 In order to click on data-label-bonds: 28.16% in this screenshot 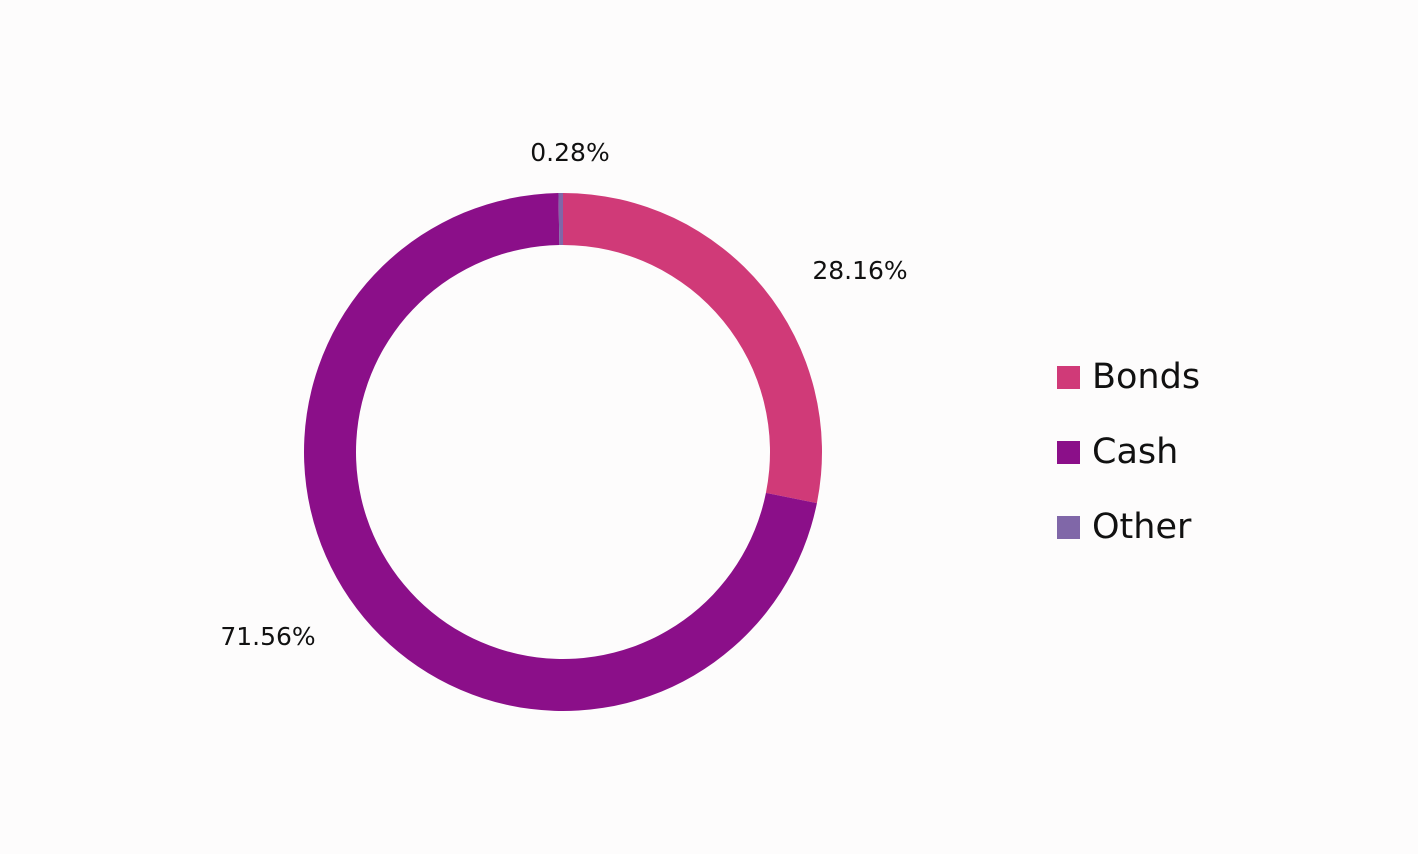, I will do `click(859, 270)`.